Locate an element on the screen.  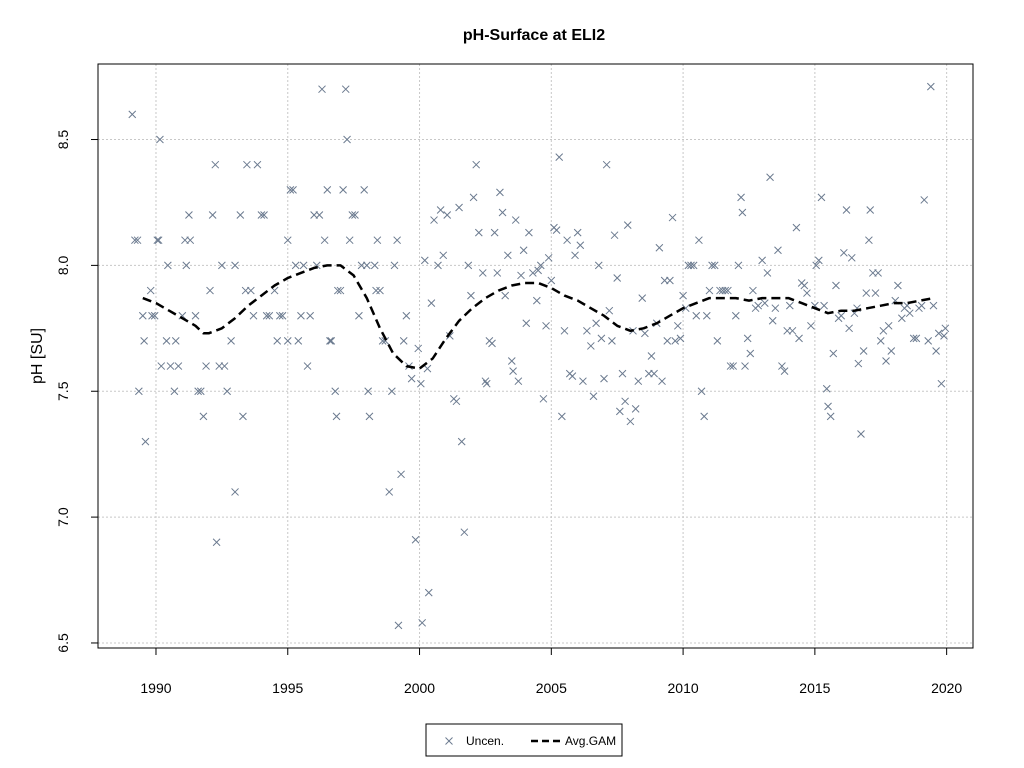
x-tick-label: 2015 is located at coordinates (814, 688).